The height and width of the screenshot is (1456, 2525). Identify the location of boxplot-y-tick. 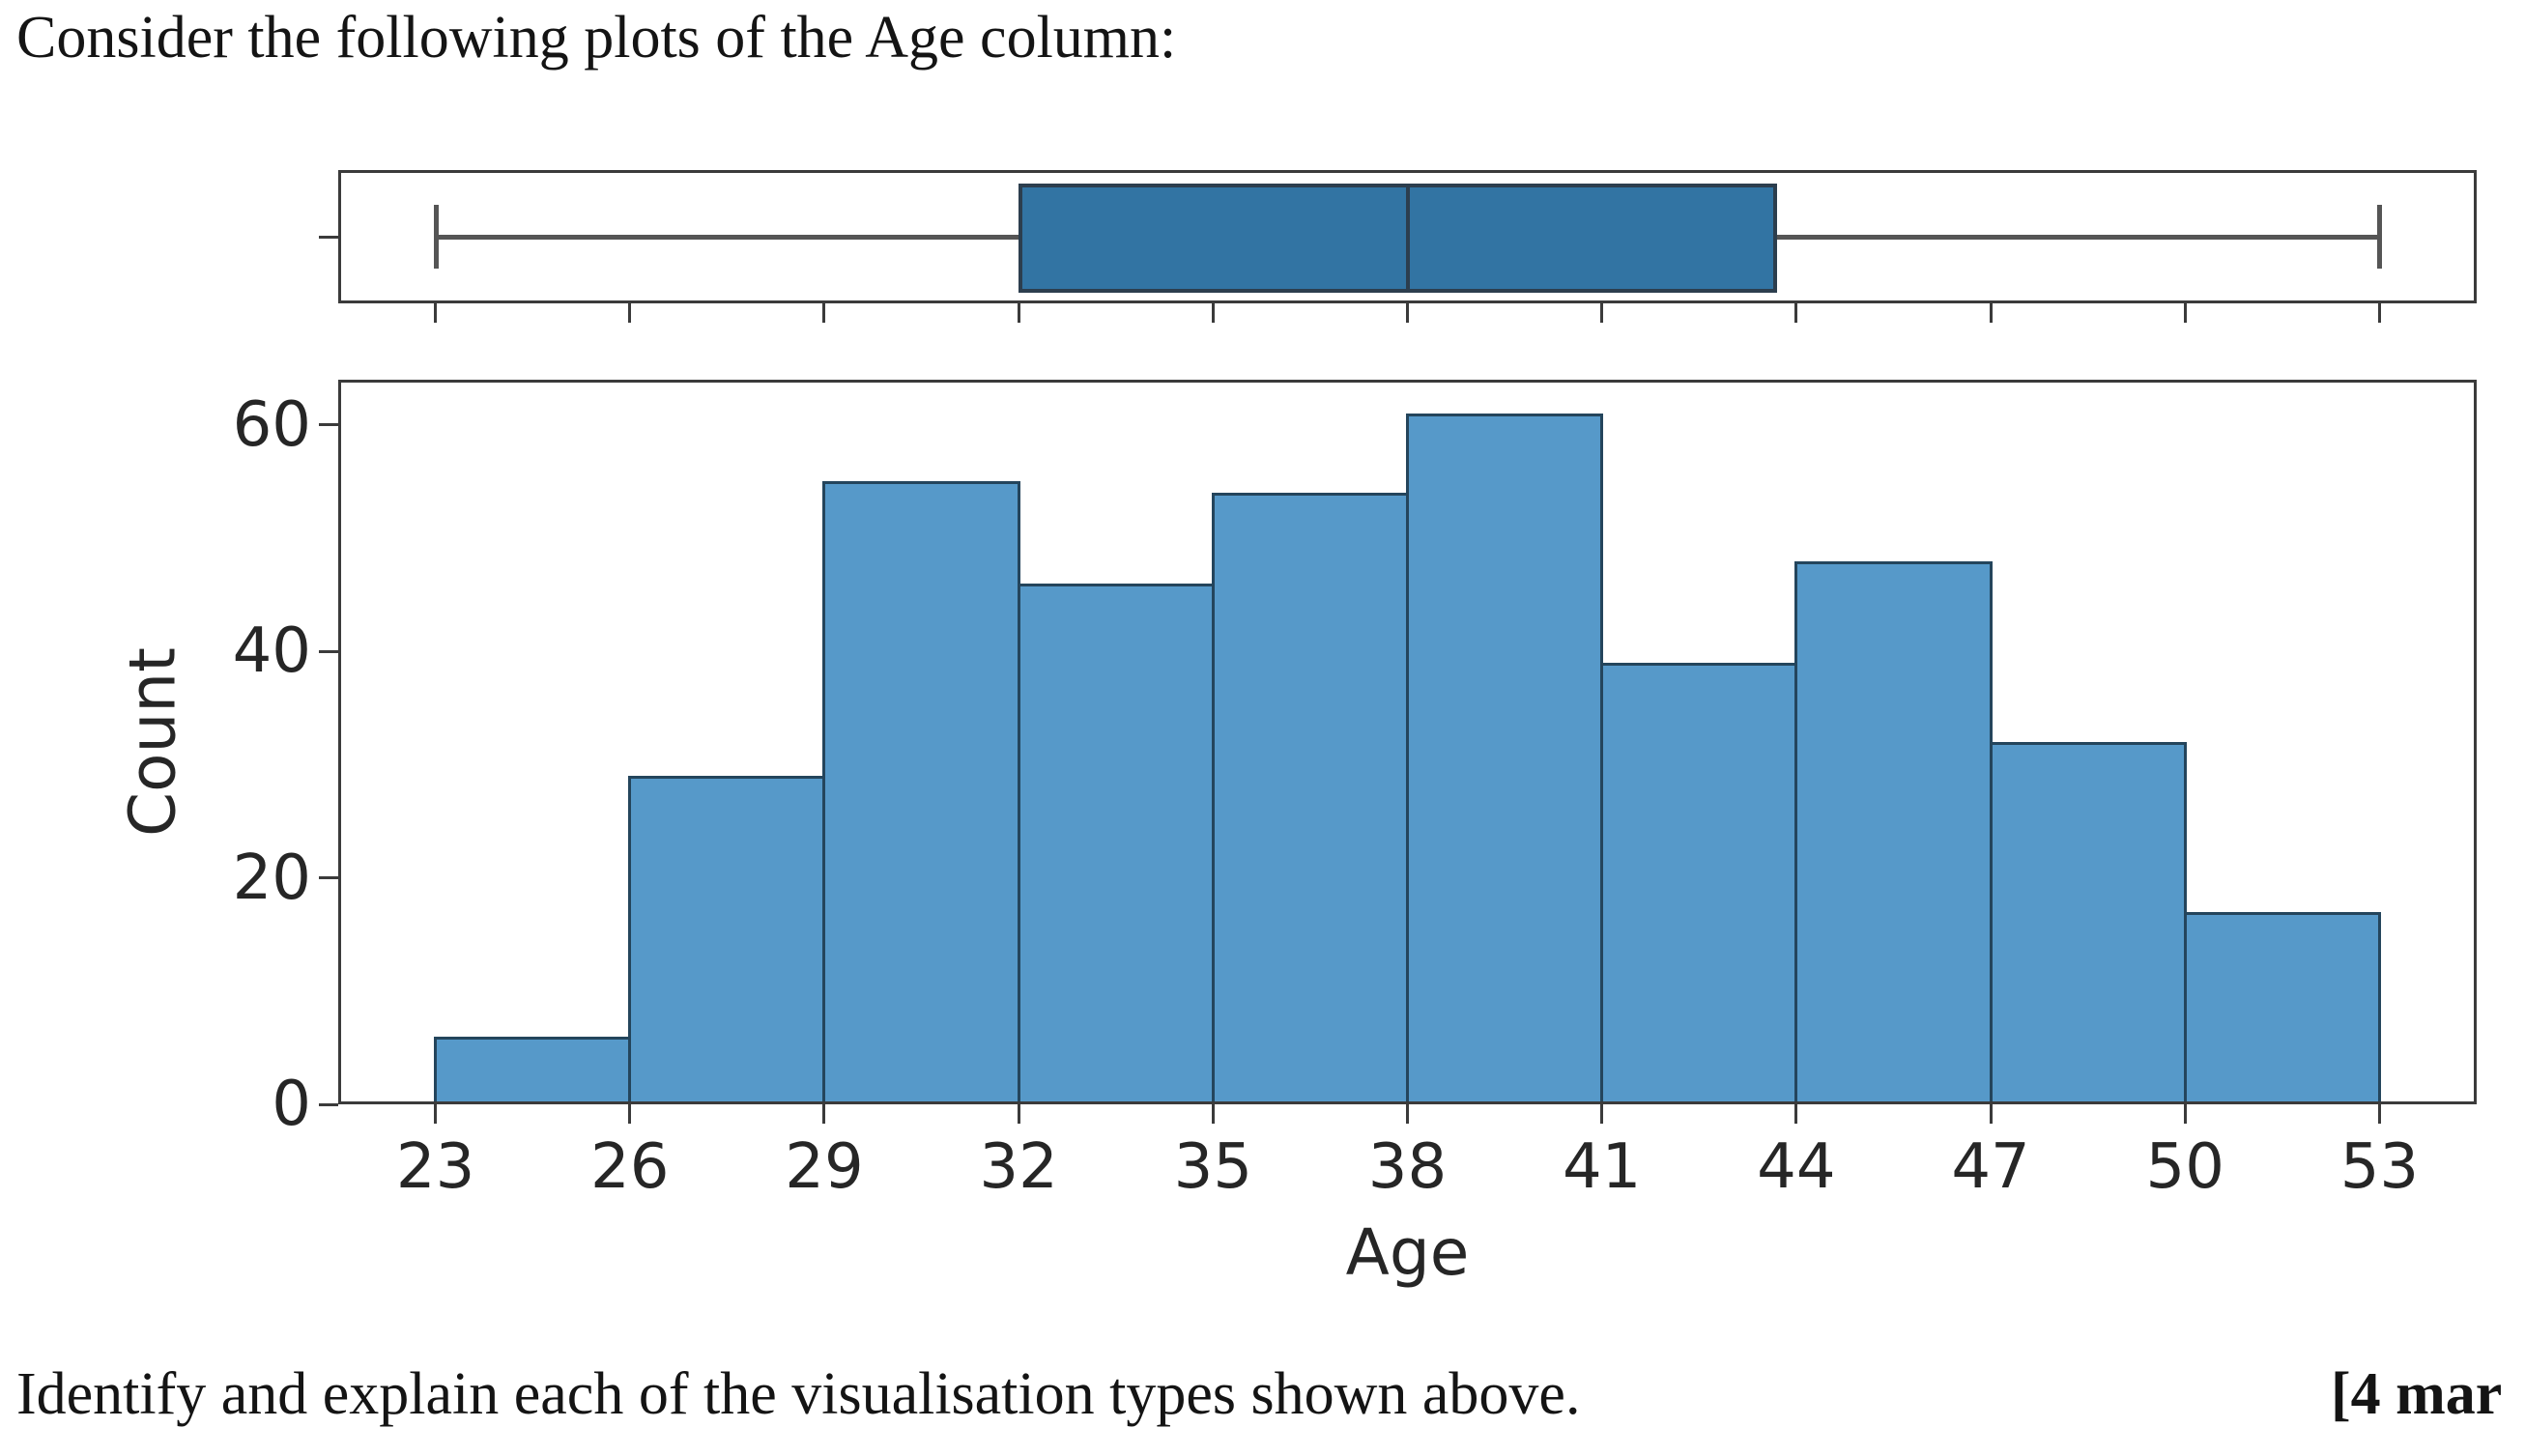
(328, 237).